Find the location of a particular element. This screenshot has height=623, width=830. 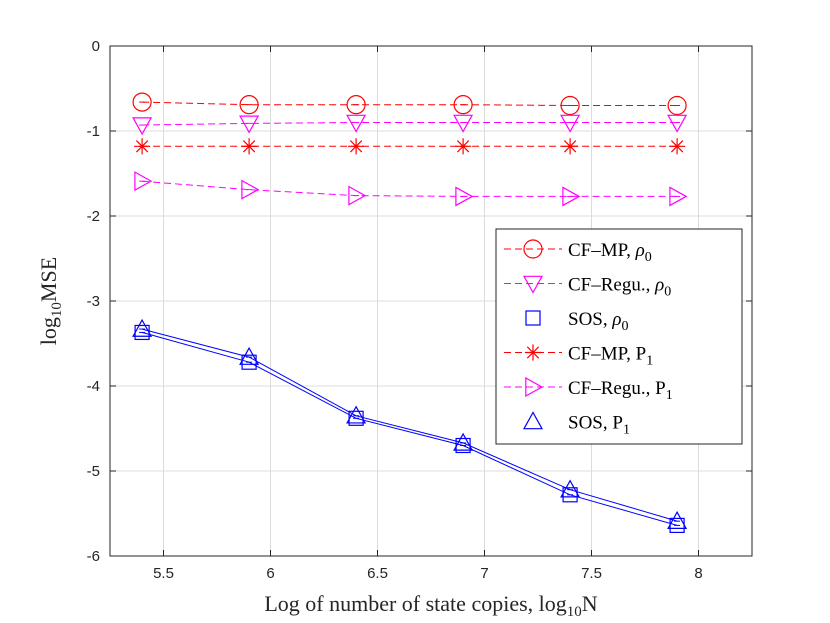

legend-entry: CF–Regu., ρ0 is located at coordinates (587, 287).